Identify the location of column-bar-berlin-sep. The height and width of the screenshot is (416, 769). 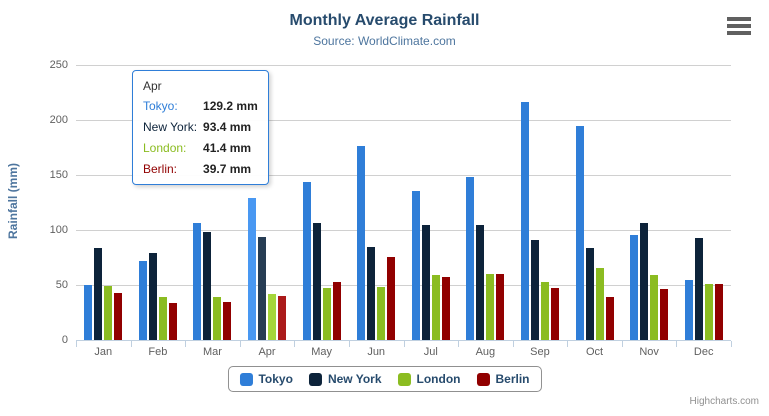
(554, 313).